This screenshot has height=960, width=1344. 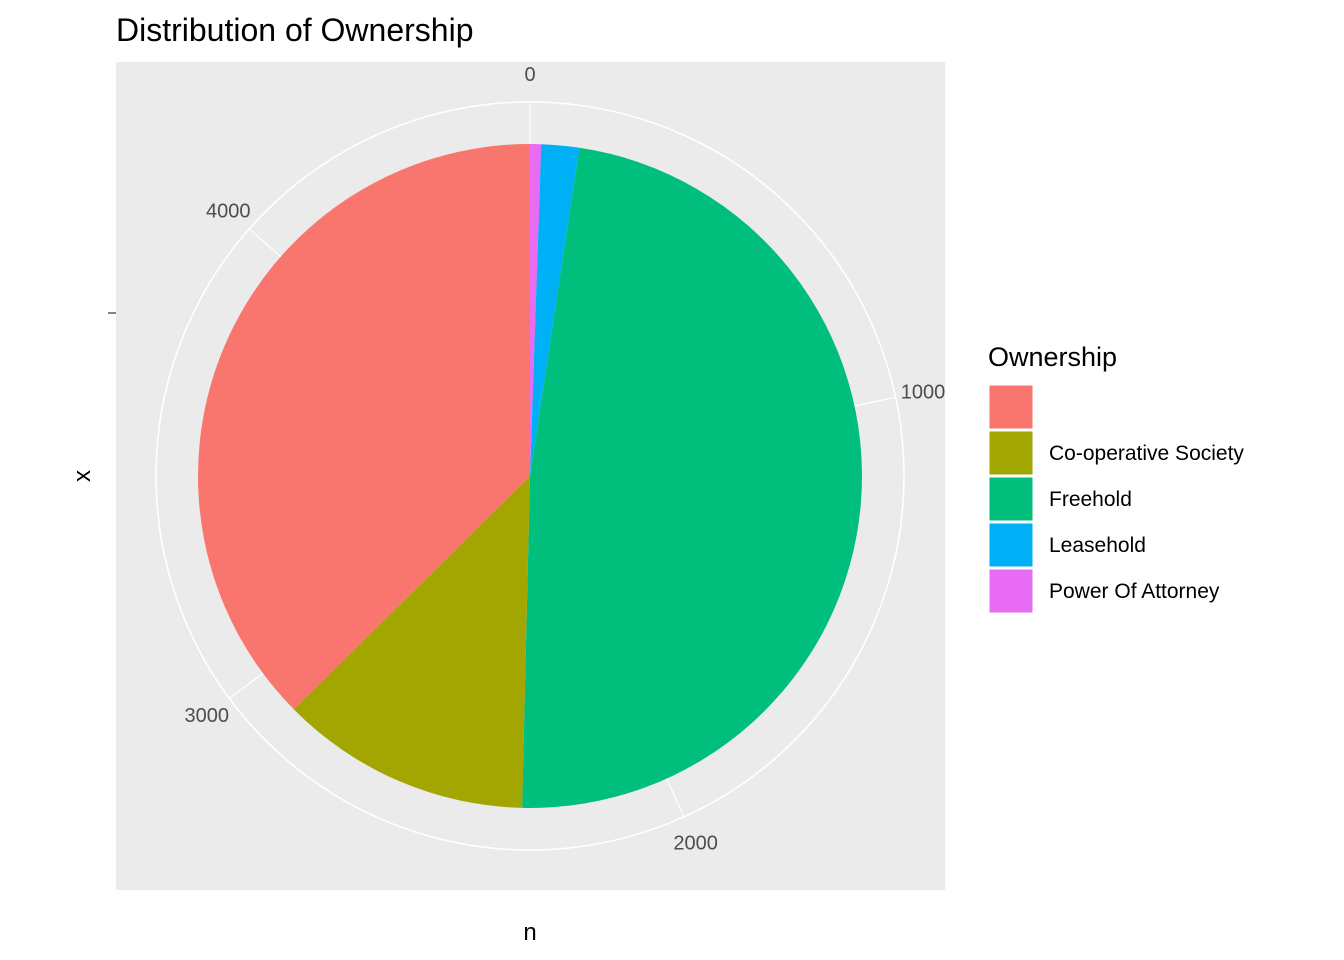 I want to click on legend-label: Power Of Attorney, so click(x=1134, y=591).